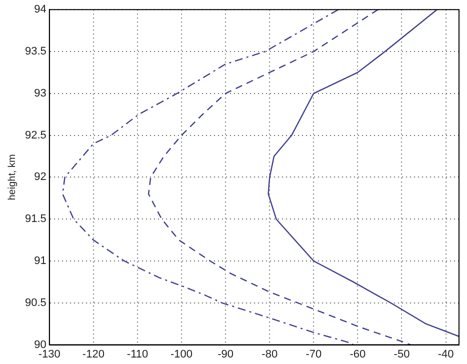  I want to click on y-tick-label: 93, so click(40, 93).